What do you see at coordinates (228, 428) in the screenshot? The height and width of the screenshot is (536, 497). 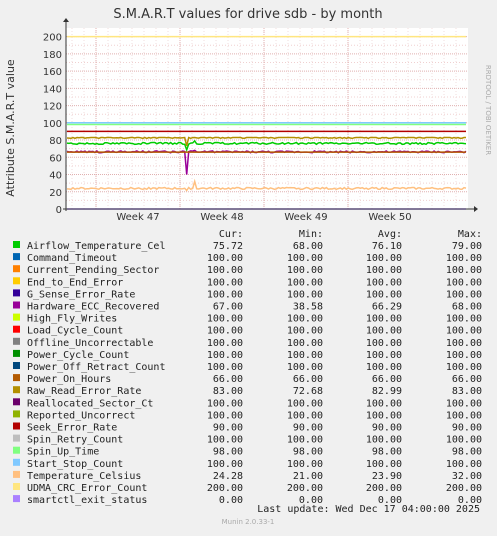 I see `legend-value-cur: 90.00` at bounding box center [228, 428].